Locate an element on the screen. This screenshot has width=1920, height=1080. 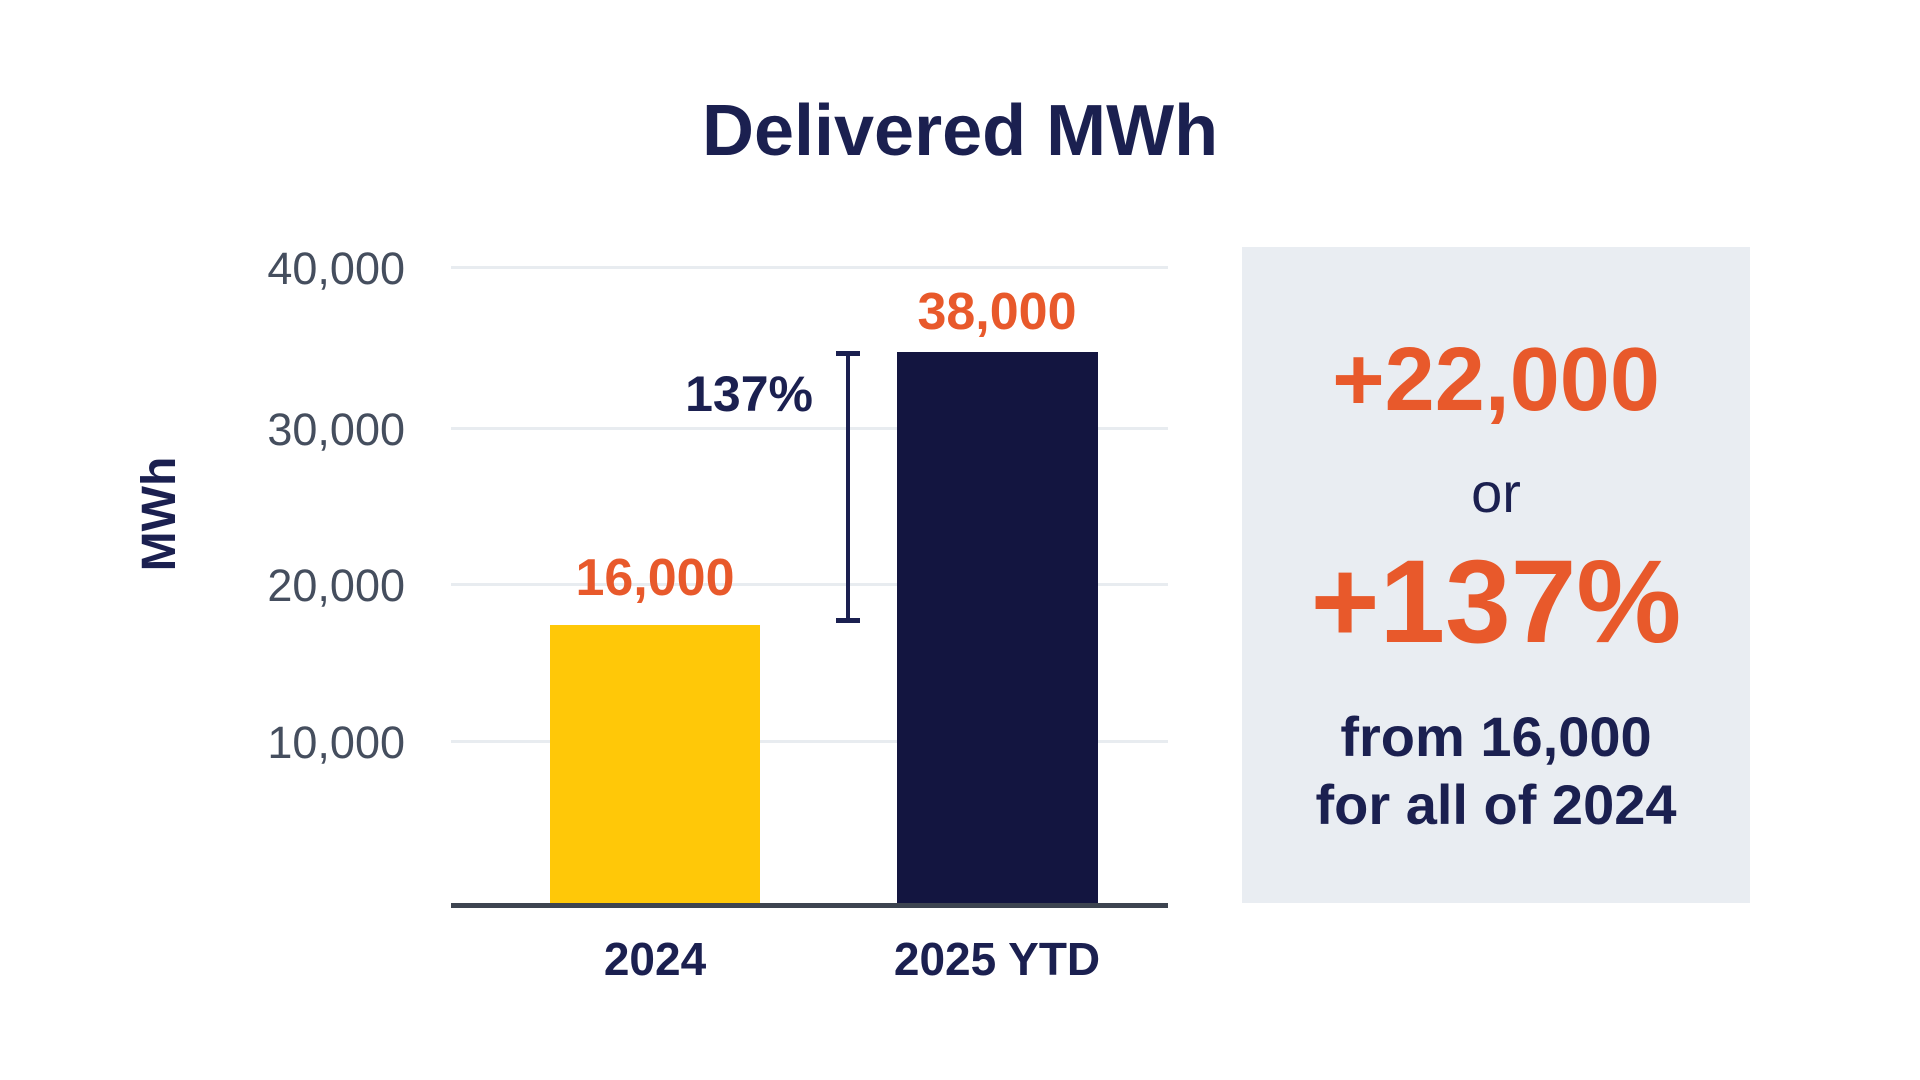
x-axis-line is located at coordinates (809, 905).